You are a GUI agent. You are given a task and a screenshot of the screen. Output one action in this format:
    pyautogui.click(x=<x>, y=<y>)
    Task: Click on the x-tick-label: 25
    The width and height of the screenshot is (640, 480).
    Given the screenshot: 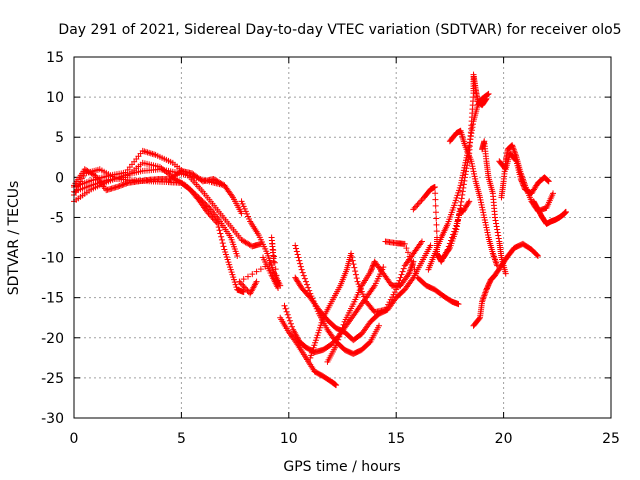 What is the action you would take?
    pyautogui.click(x=611, y=439)
    